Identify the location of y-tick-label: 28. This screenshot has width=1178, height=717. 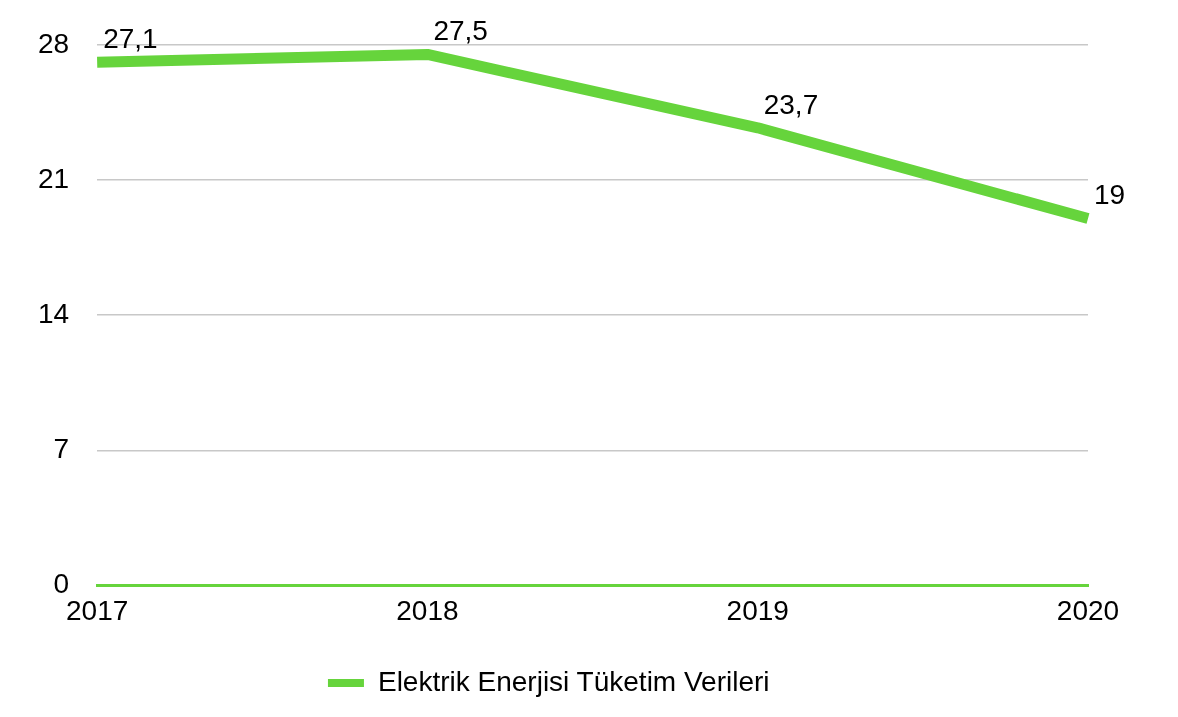
(53, 43).